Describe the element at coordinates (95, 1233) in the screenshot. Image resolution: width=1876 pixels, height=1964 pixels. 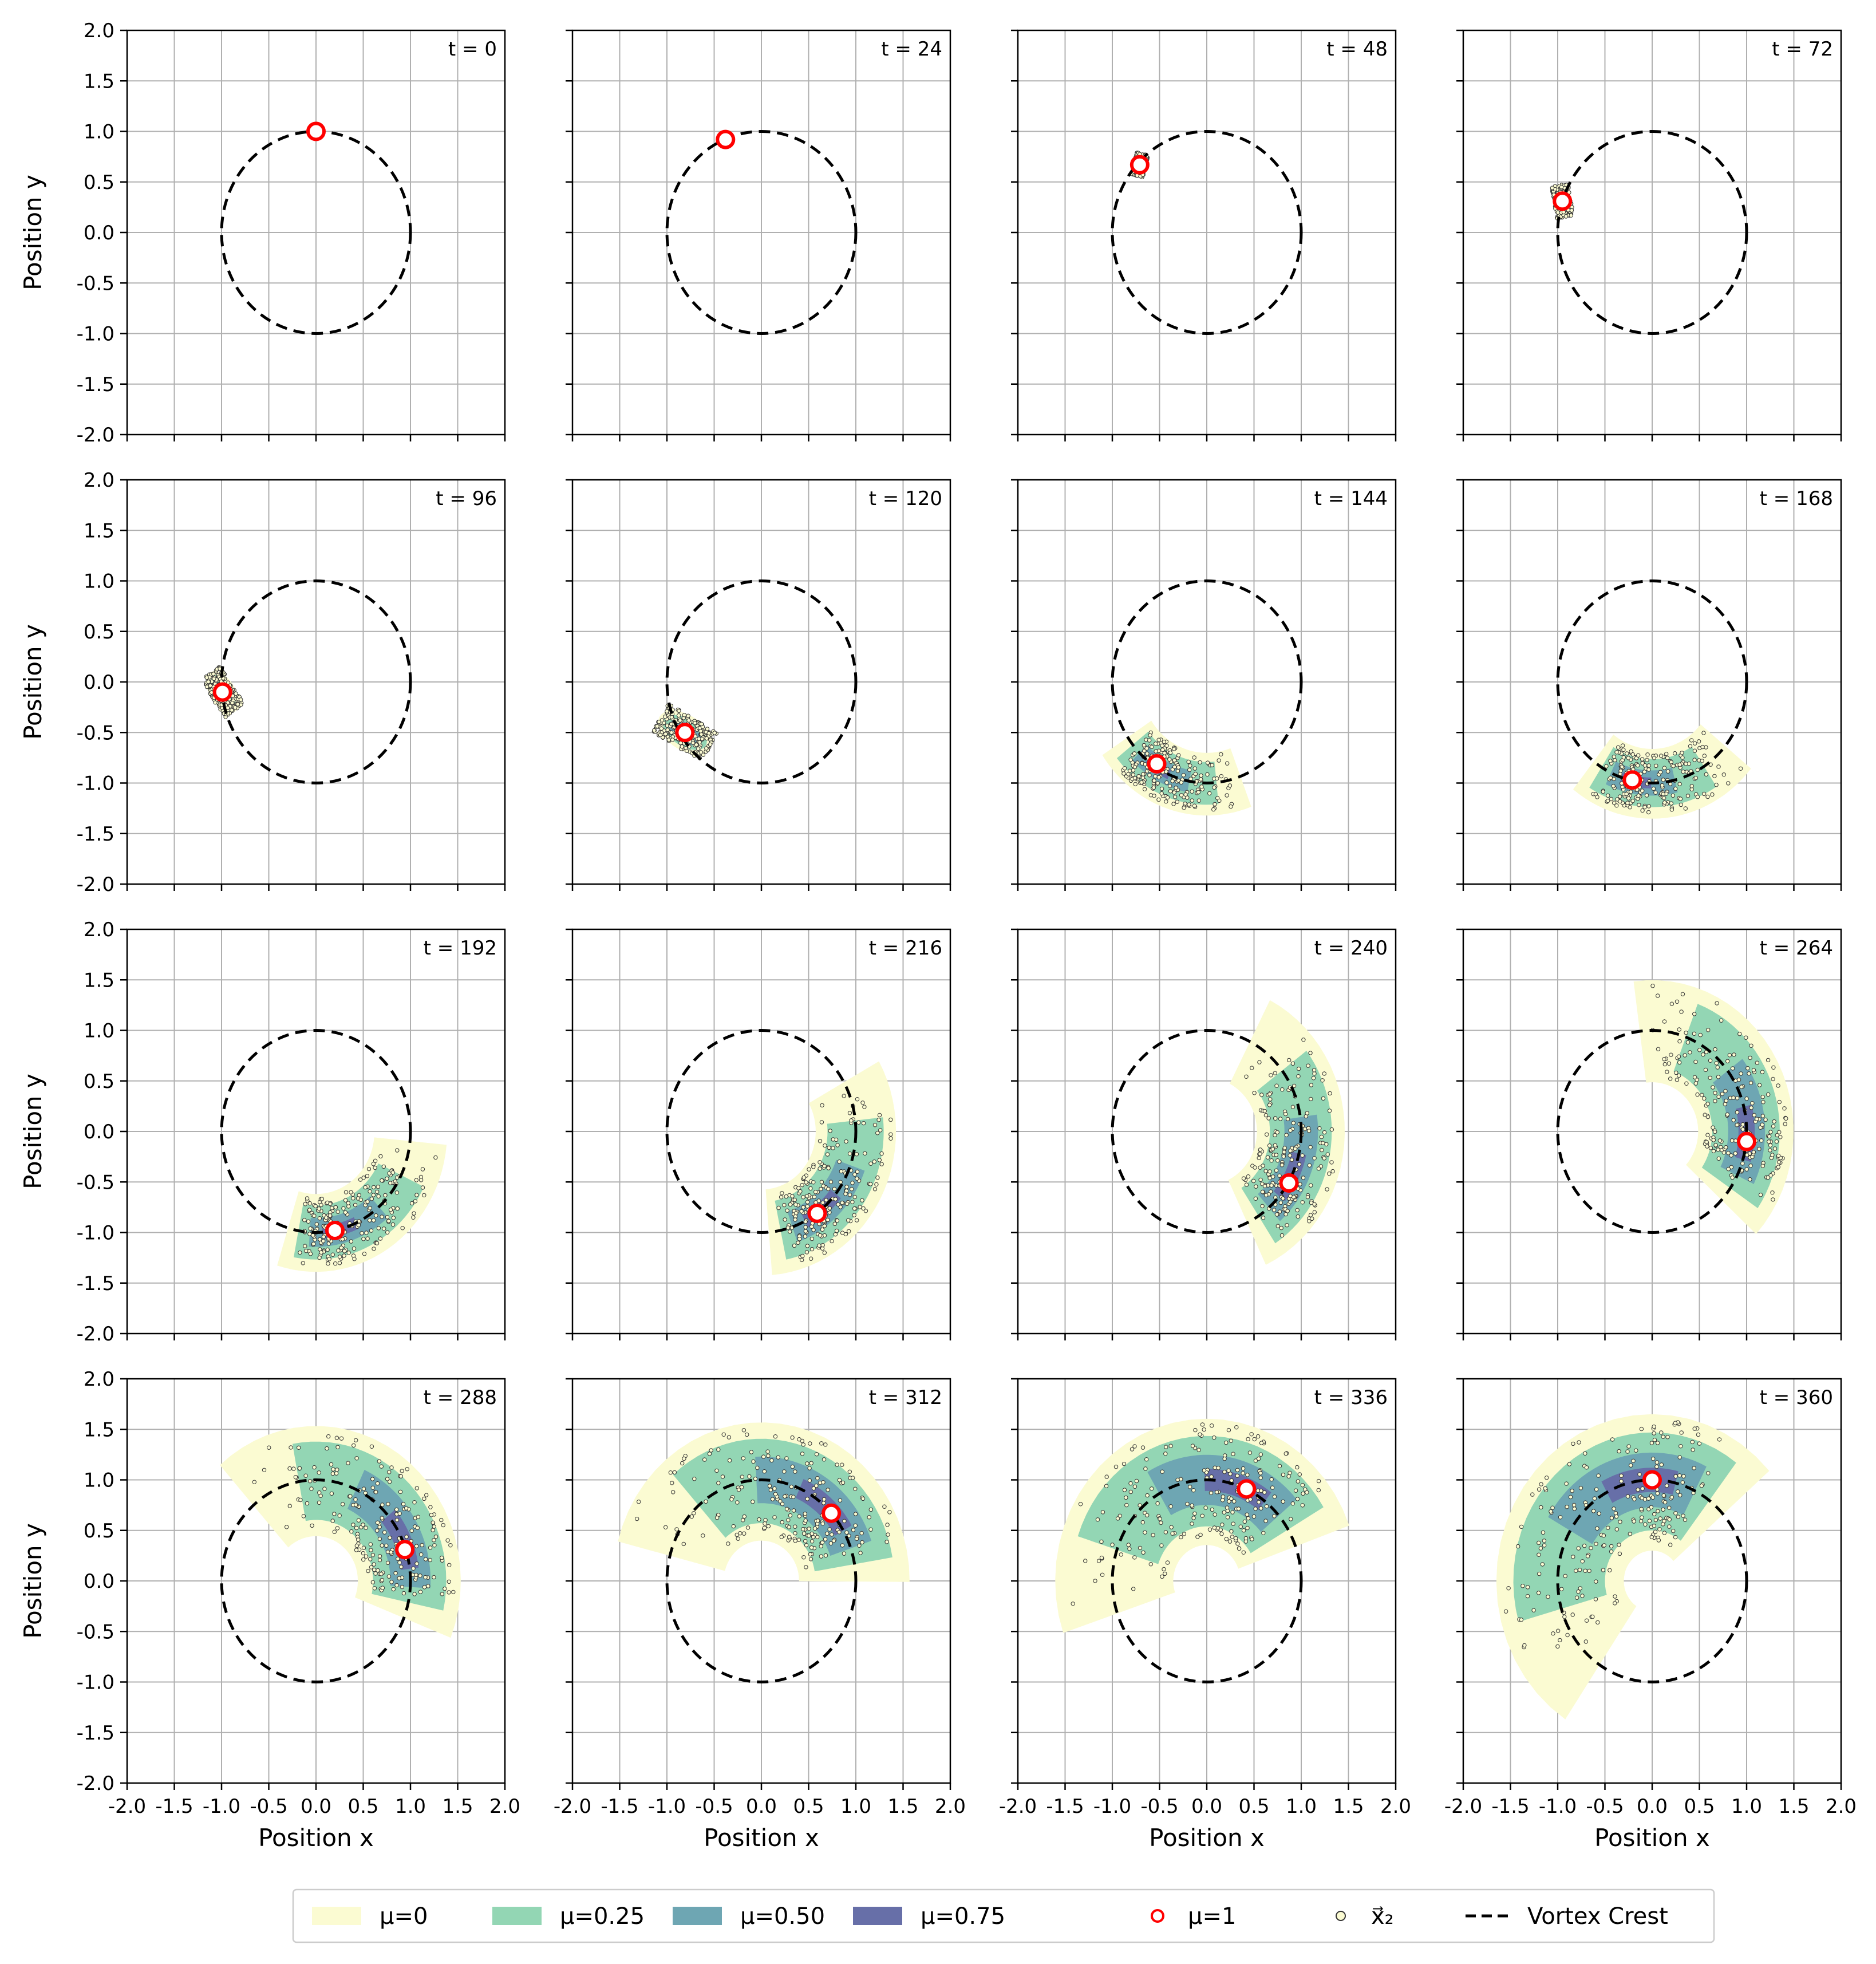
I see `y-tick-label: -1.0` at that location.